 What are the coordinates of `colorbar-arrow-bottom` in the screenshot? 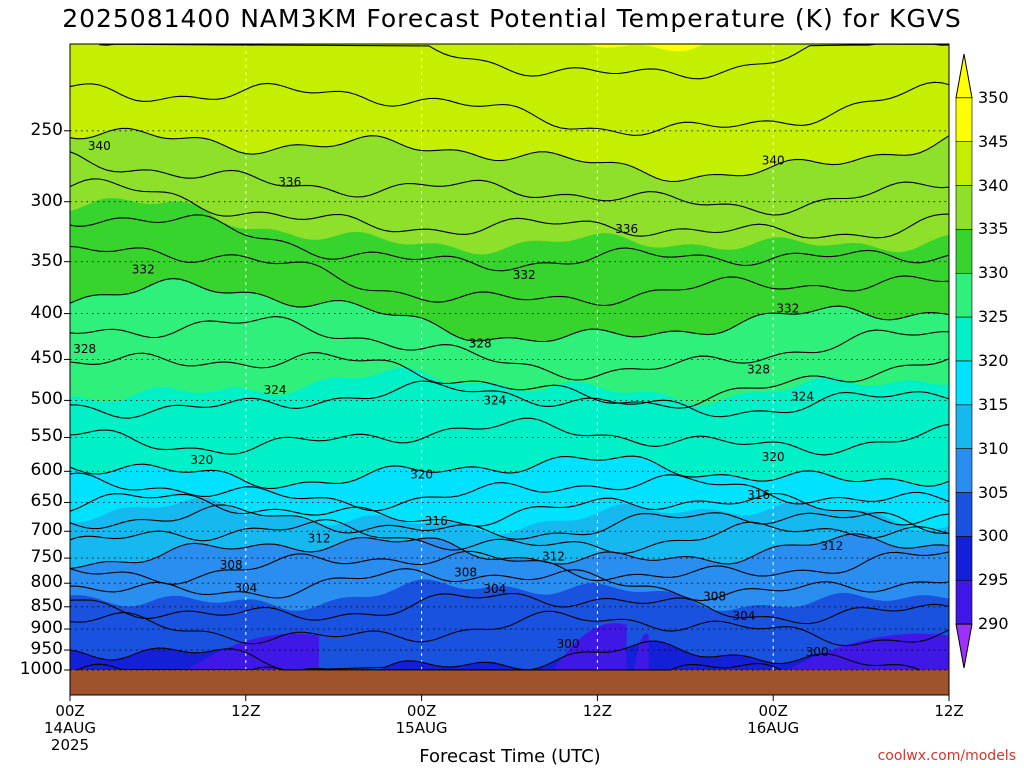 It's located at (964, 646).